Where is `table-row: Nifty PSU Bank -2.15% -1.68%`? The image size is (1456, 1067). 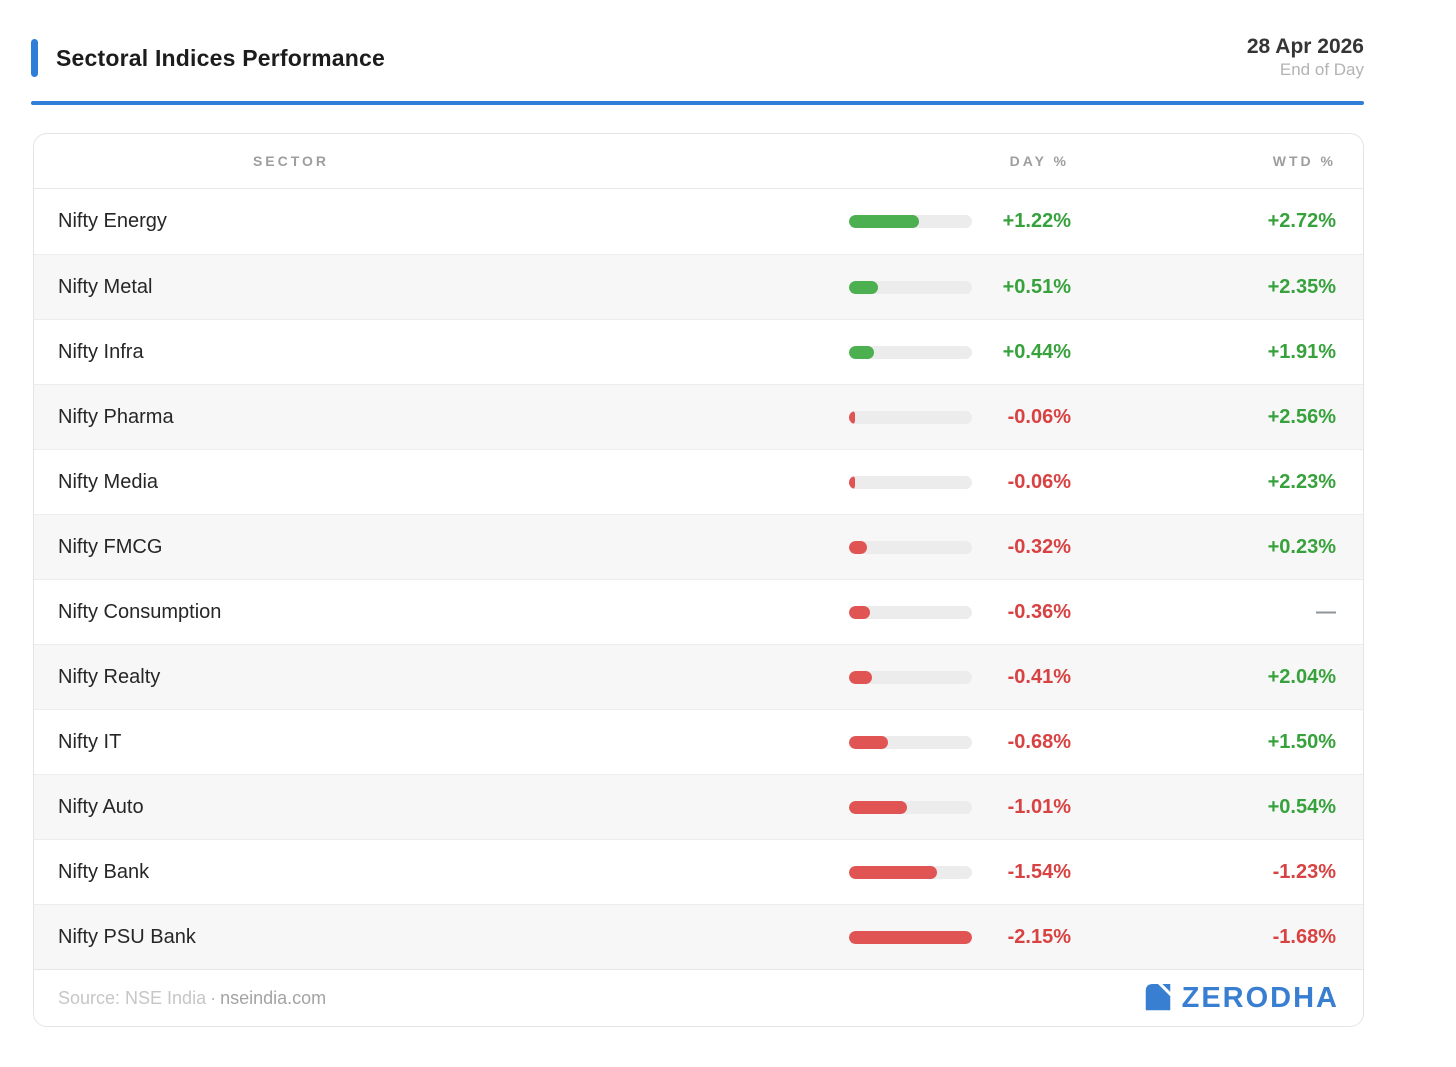 table-row: Nifty PSU Bank -2.15% -1.68% is located at coordinates (698, 936).